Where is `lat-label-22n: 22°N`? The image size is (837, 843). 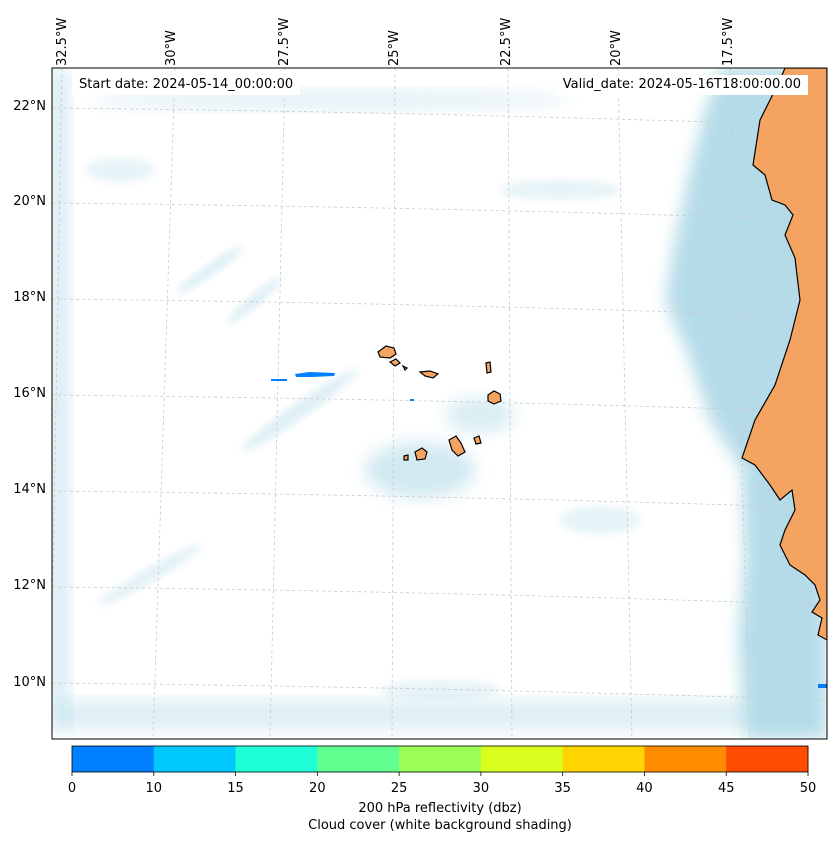
lat-label-22n: 22°N is located at coordinates (29, 106).